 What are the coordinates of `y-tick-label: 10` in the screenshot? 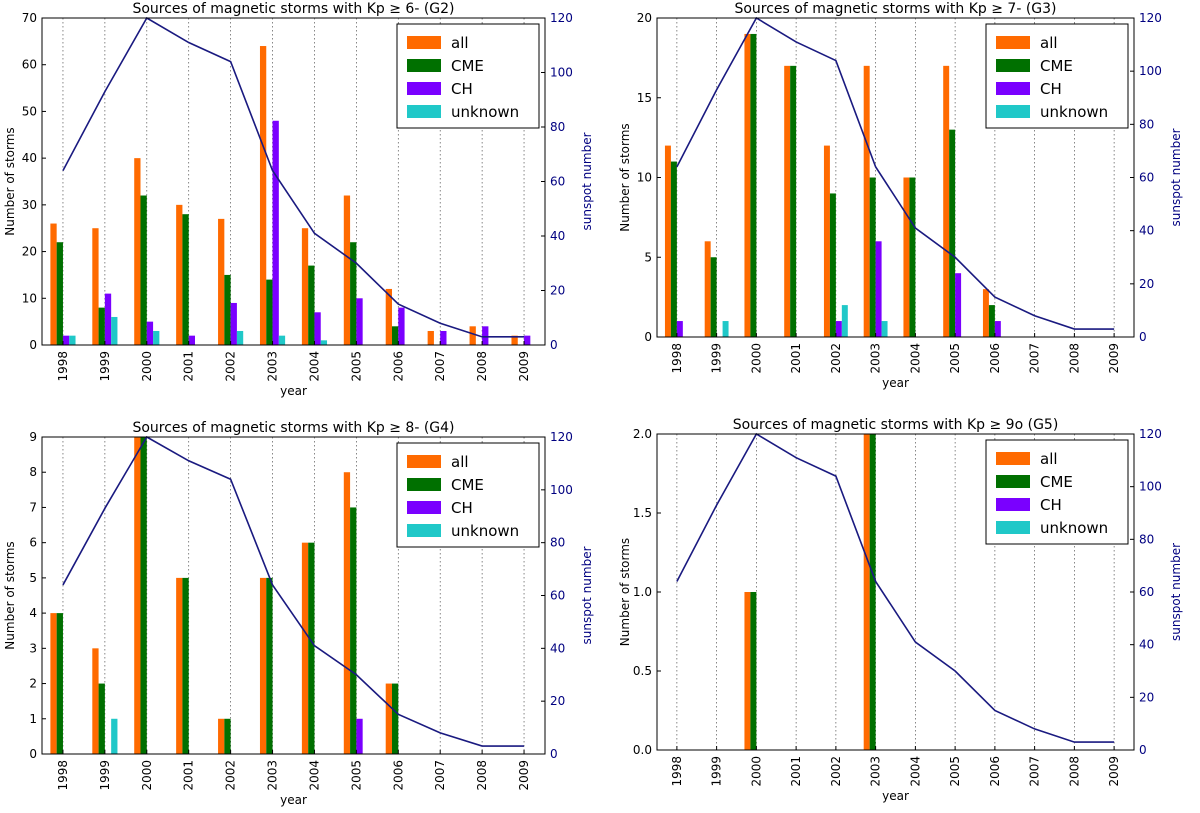 It's located at (29, 298).